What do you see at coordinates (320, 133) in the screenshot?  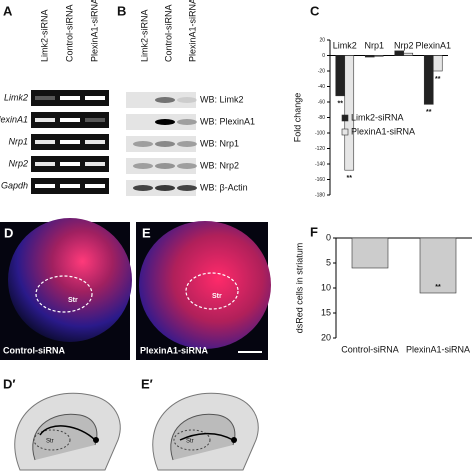 I see `y-tick-label: -100` at bounding box center [320, 133].